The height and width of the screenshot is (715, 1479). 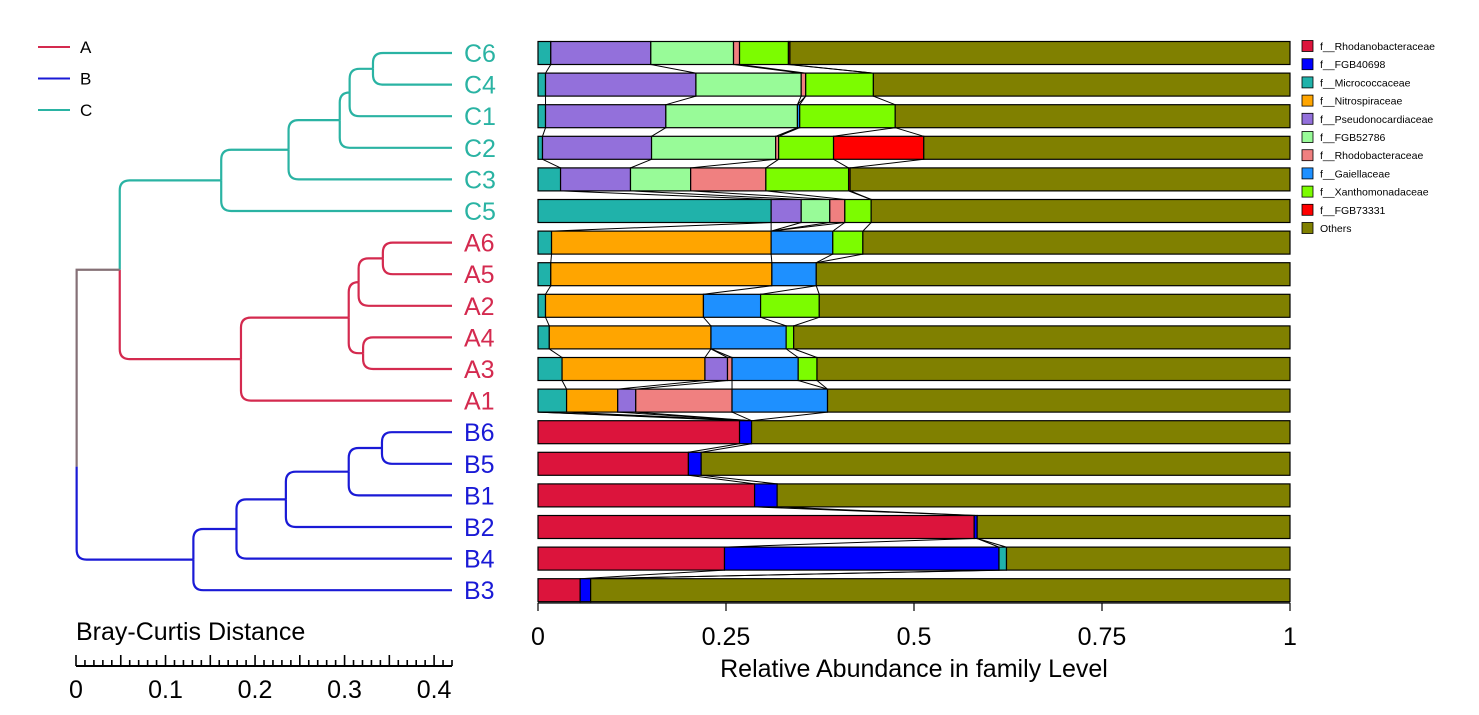 What do you see at coordinates (1307, 46) in the screenshot?
I see `legend-swatch-f-rhodanobacteraceae` at bounding box center [1307, 46].